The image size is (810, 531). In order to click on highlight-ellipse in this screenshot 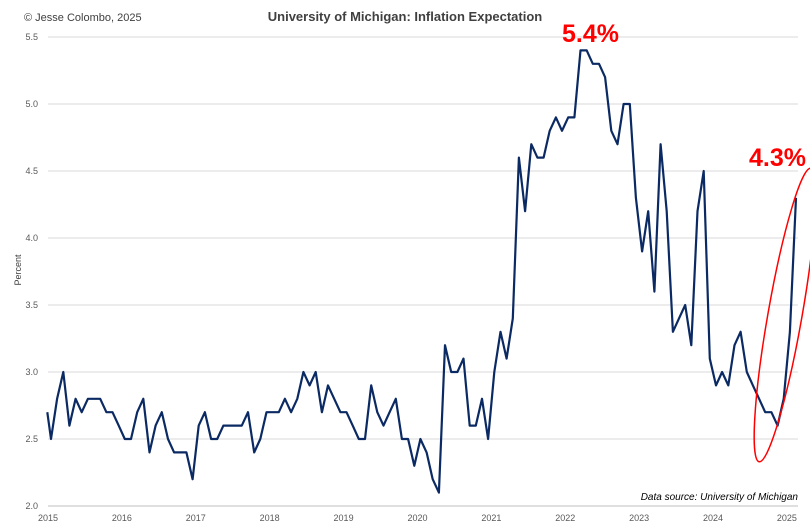, I will do `click(781, 315)`.